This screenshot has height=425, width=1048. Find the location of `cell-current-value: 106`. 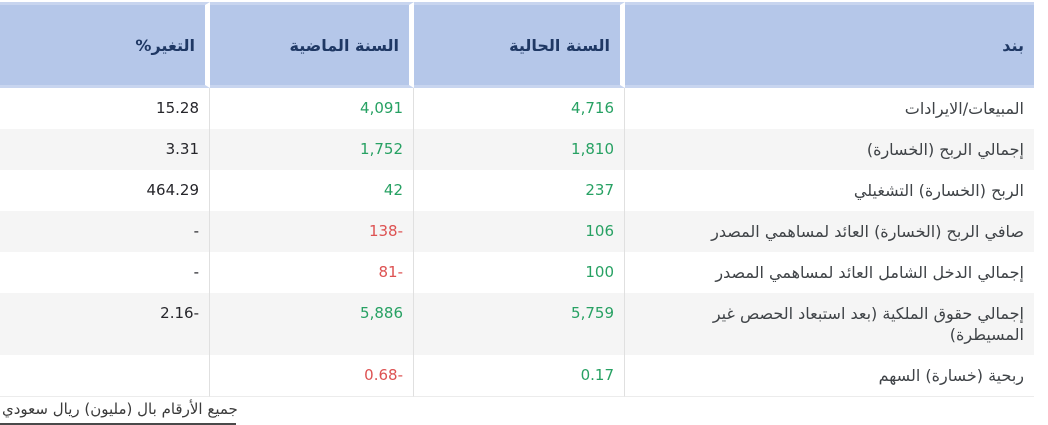

cell-current-value: 106 is located at coordinates (519, 231).